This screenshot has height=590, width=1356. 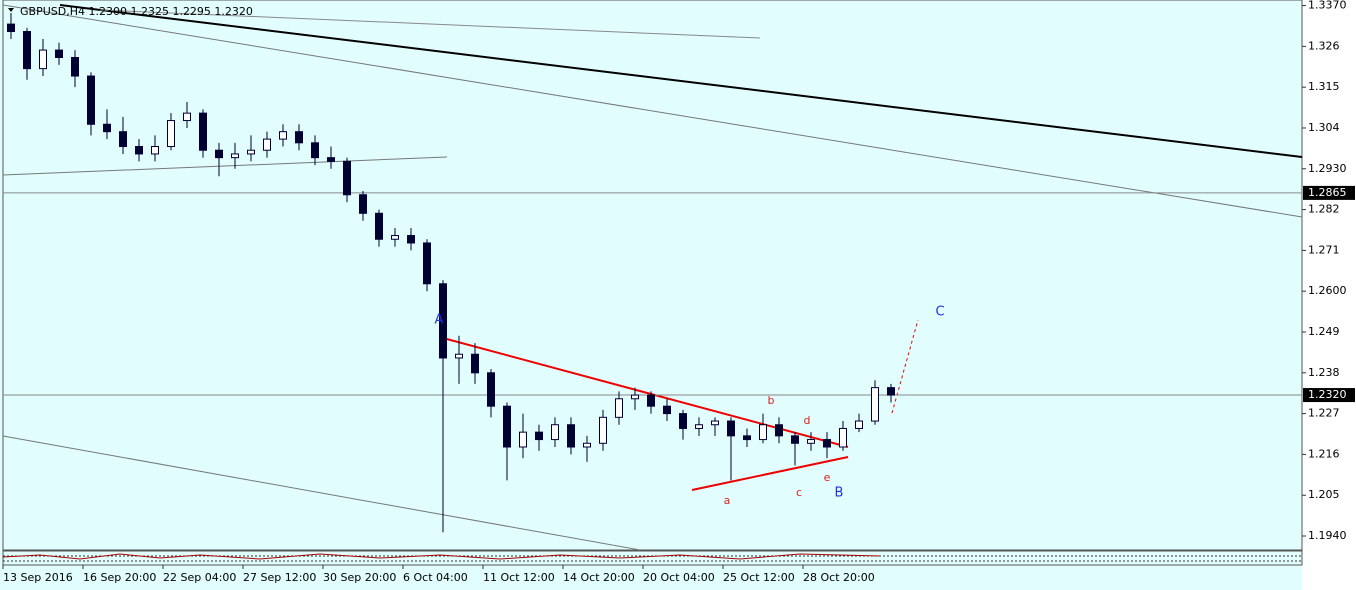 What do you see at coordinates (1324, 372) in the screenshot?
I see `y-tick-label: 1.238` at bounding box center [1324, 372].